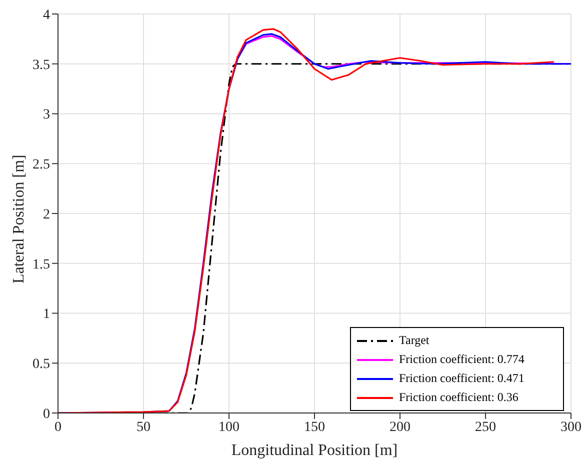 Image resolution: width=587 pixels, height=470 pixels. Describe the element at coordinates (46, 414) in the screenshot. I see `y-tick-label: 0` at that location.